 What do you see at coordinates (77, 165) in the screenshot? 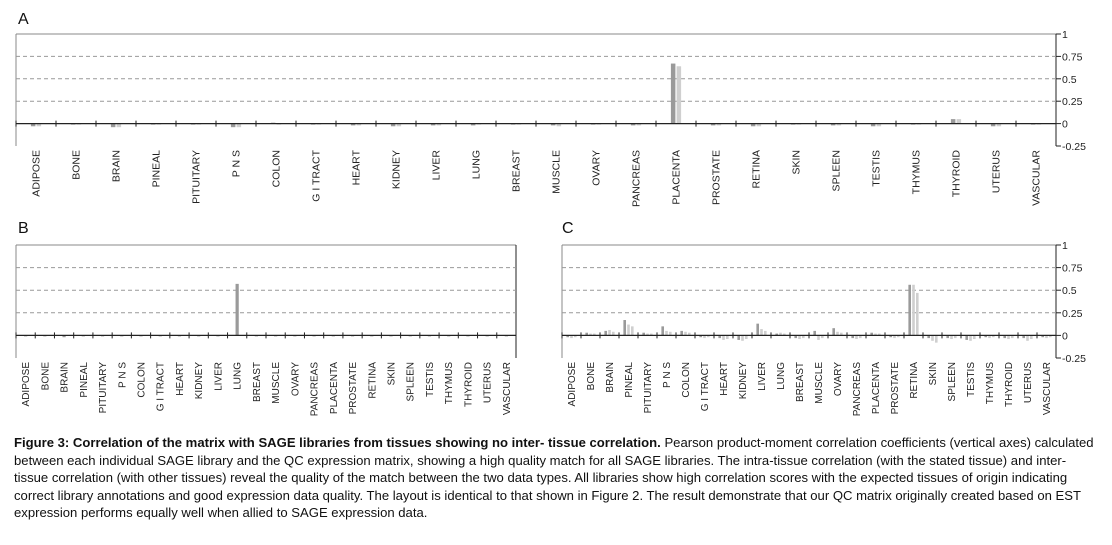
I see `category-label: BONE` at bounding box center [77, 165].